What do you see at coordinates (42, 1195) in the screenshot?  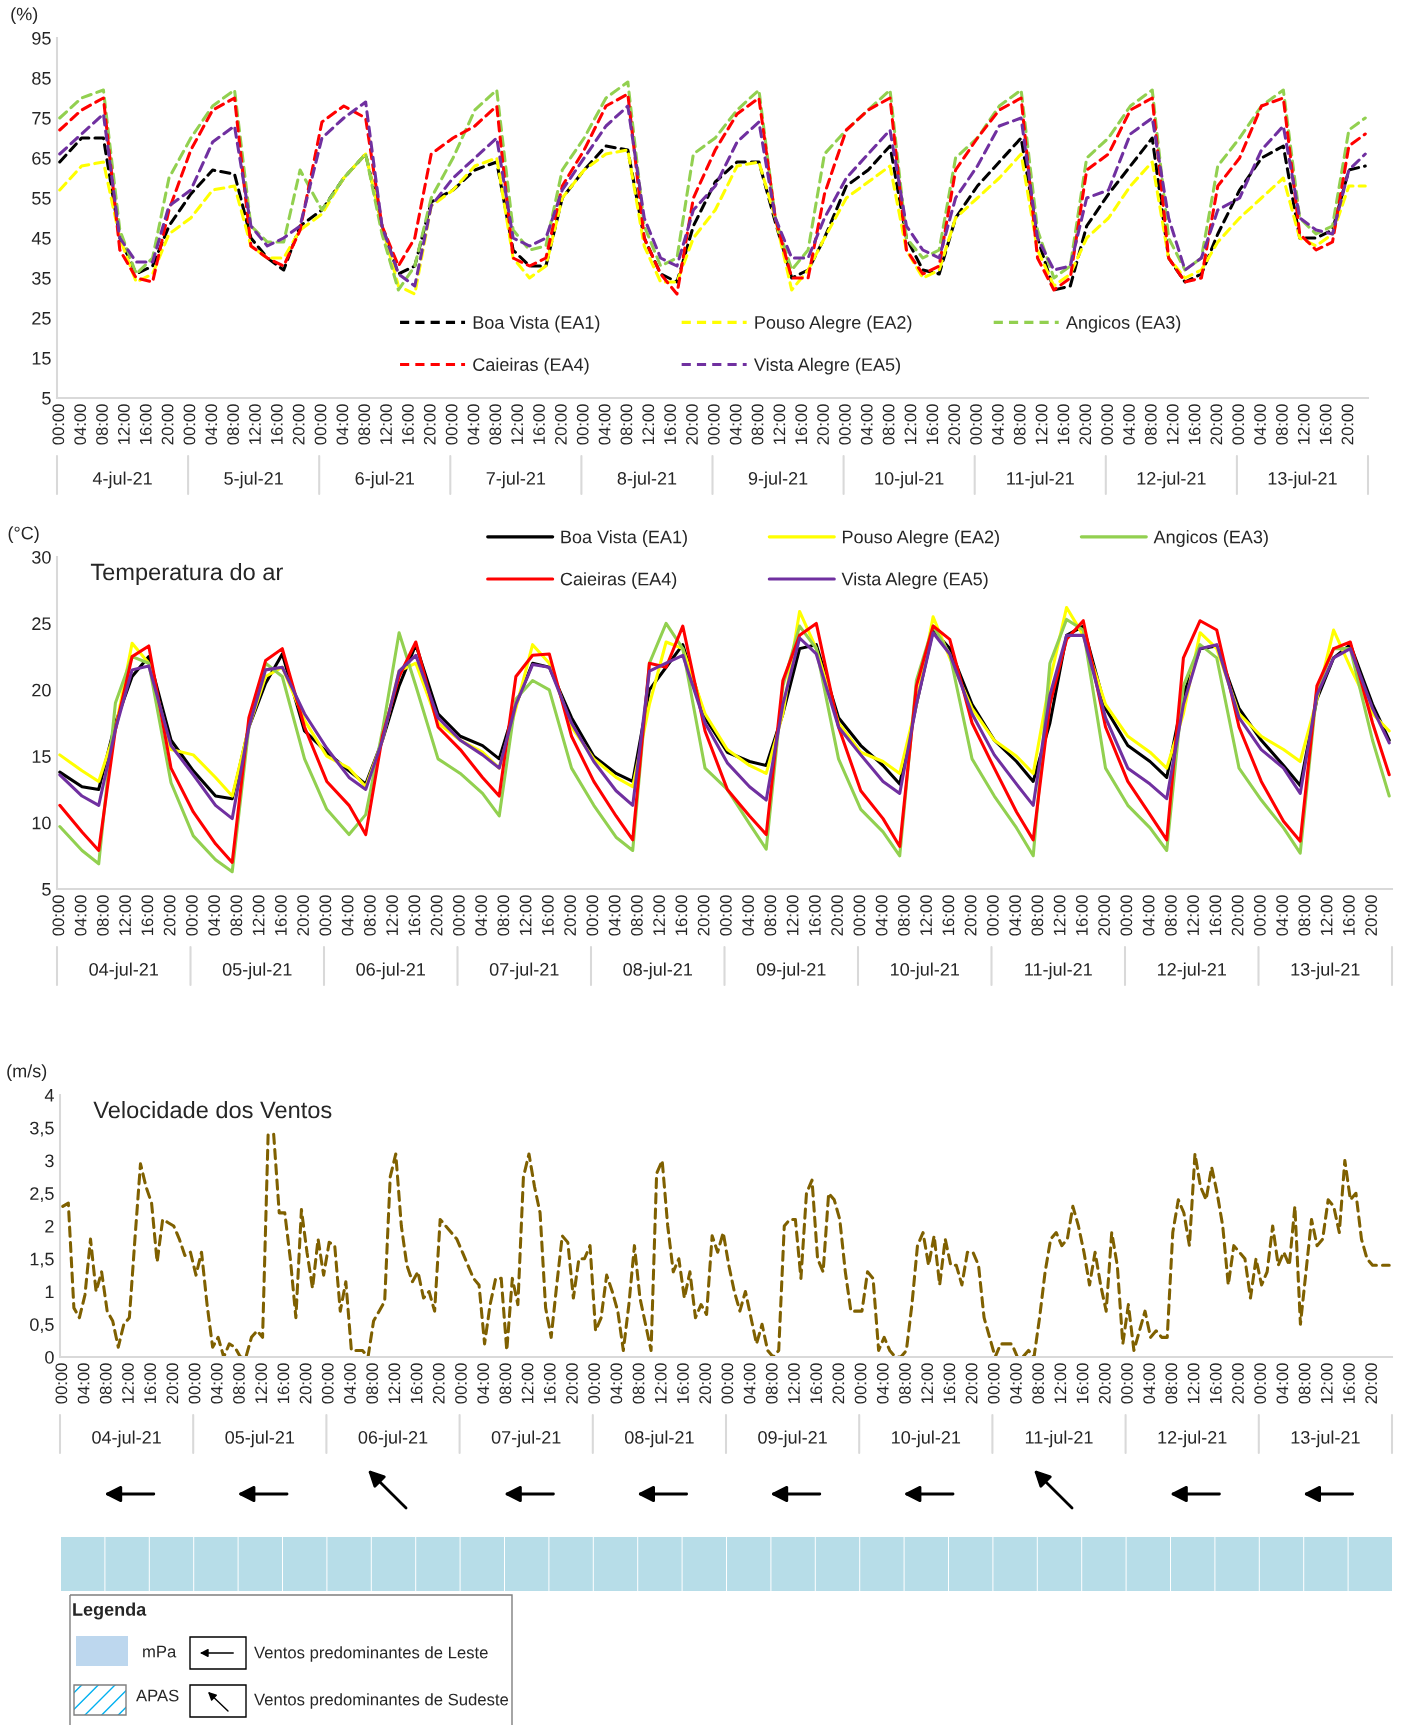 I see `y-tick-label: 2,5` at bounding box center [42, 1195].